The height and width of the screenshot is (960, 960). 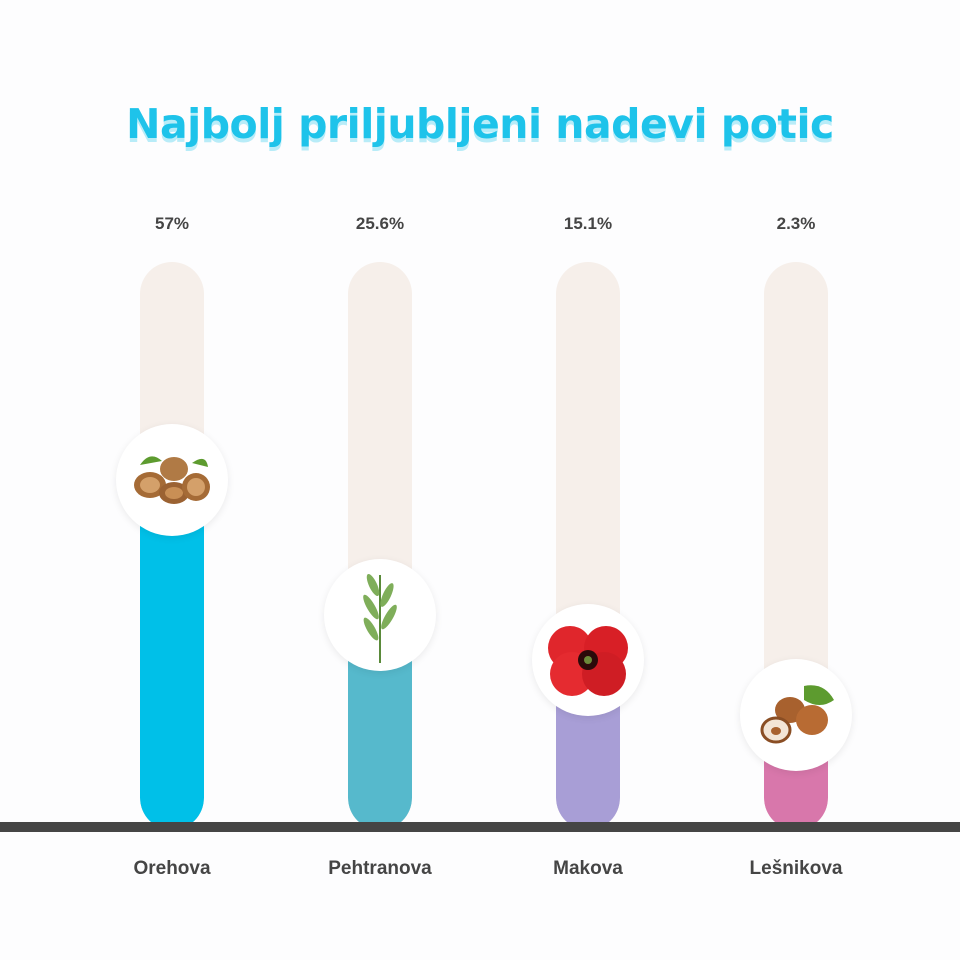 I want to click on value-label: 57%, so click(x=172, y=223).